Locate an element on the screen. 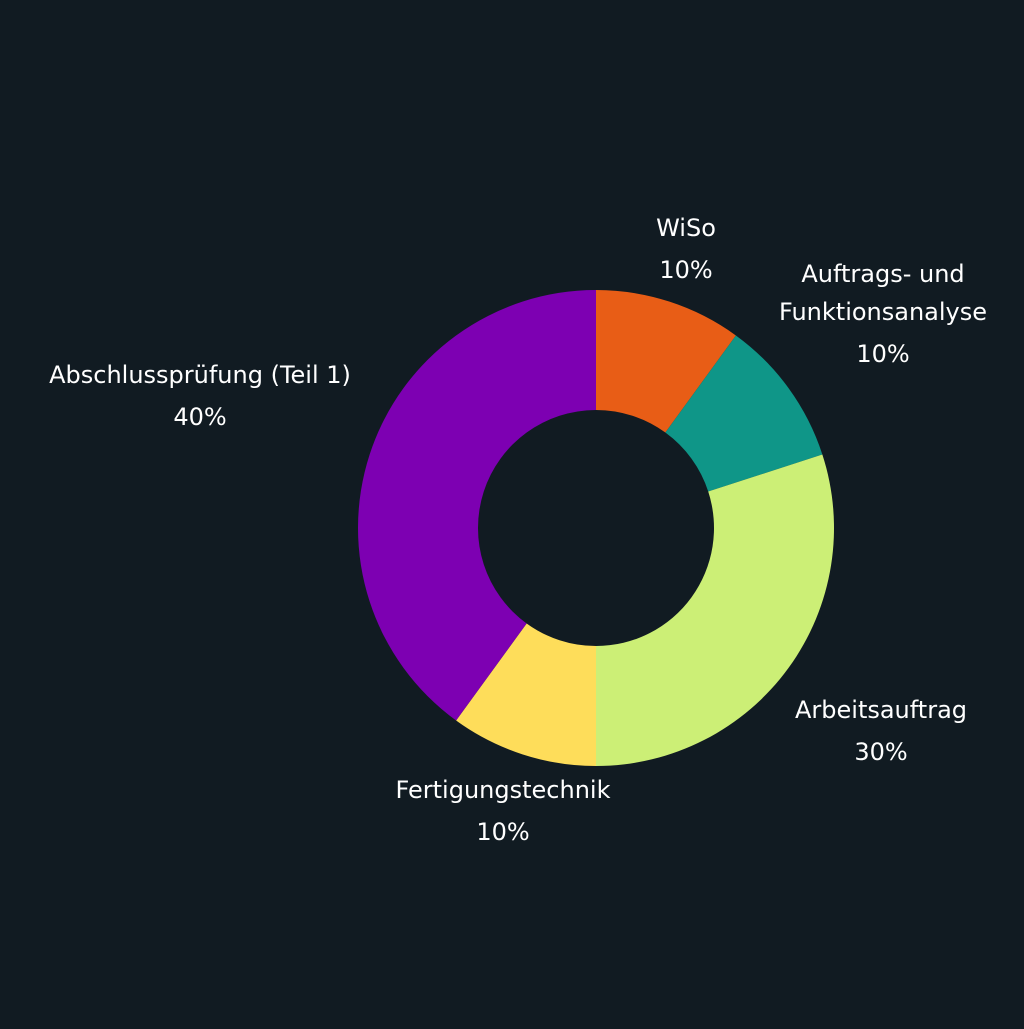  slice-label-line: Arbeitsauftrag is located at coordinates (881, 710).